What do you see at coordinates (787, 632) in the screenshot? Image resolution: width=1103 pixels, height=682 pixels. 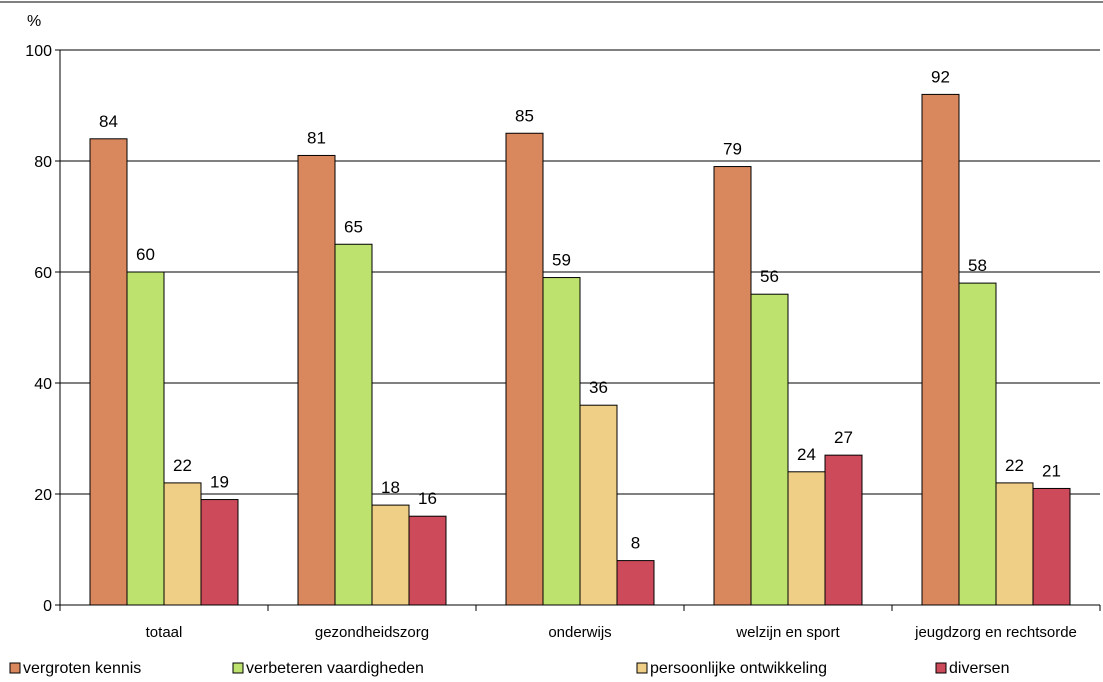 I see `category-label: welzijn en sport` at bounding box center [787, 632].